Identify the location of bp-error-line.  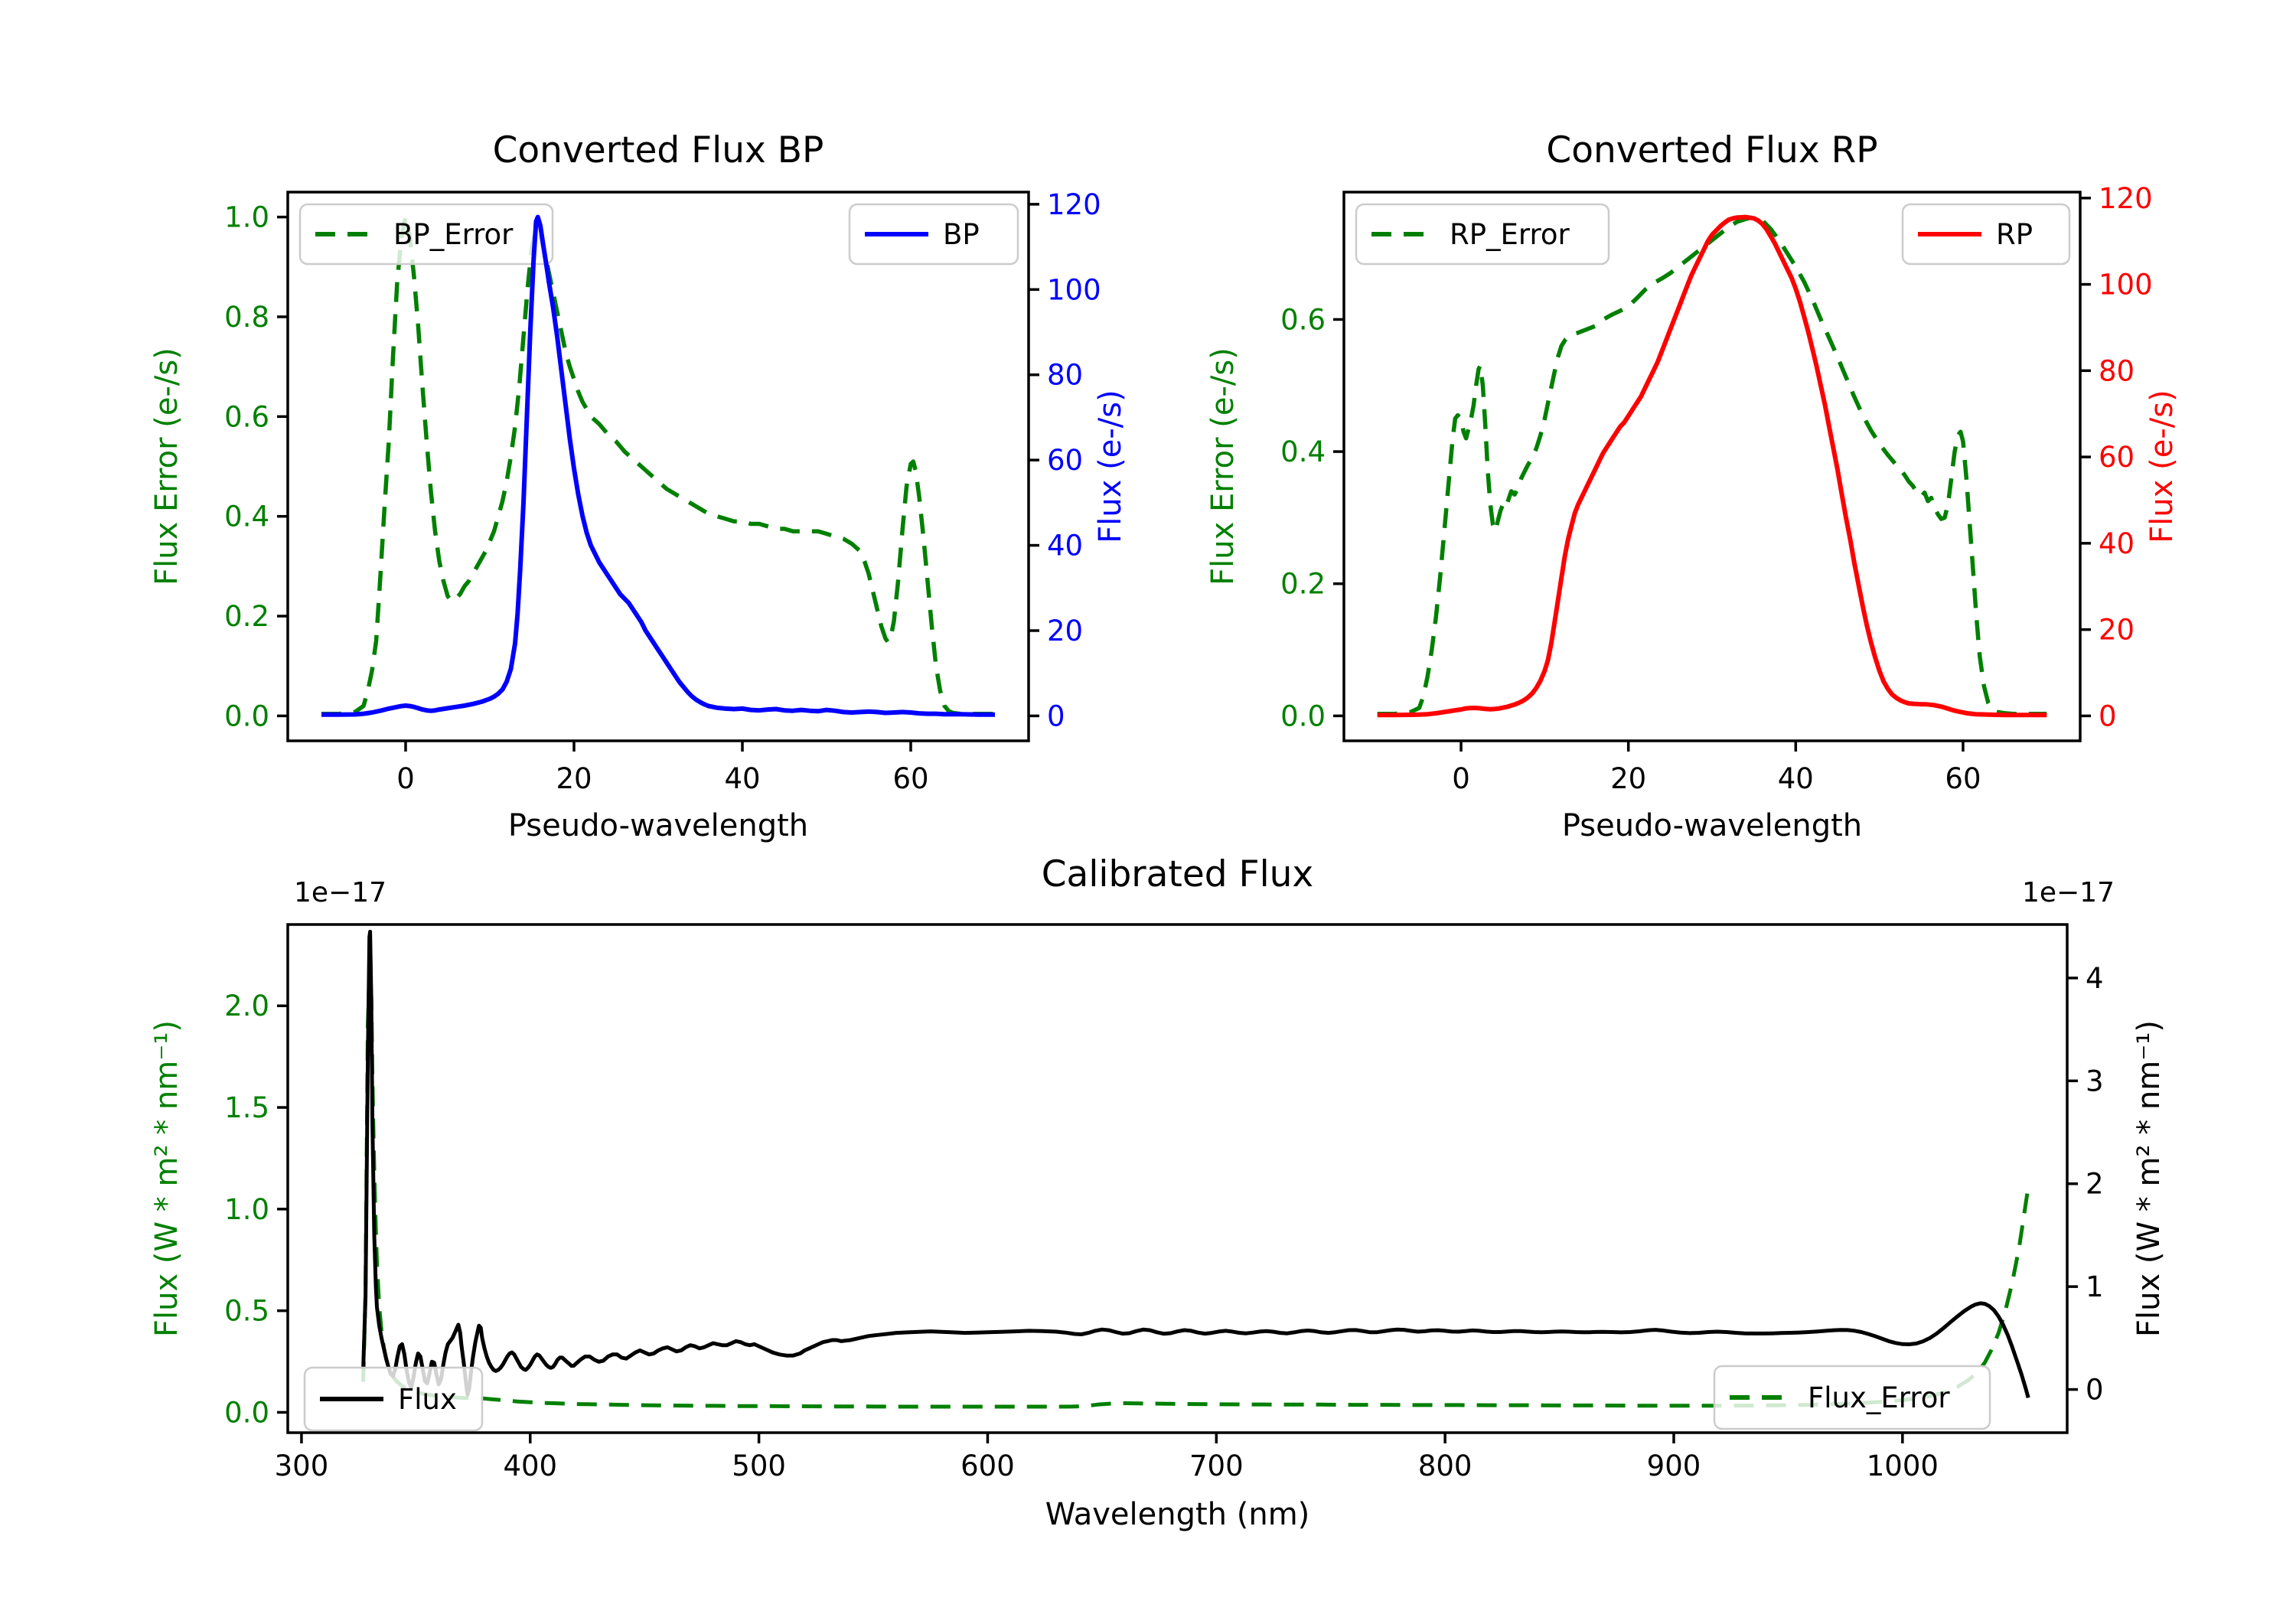
(658, 465).